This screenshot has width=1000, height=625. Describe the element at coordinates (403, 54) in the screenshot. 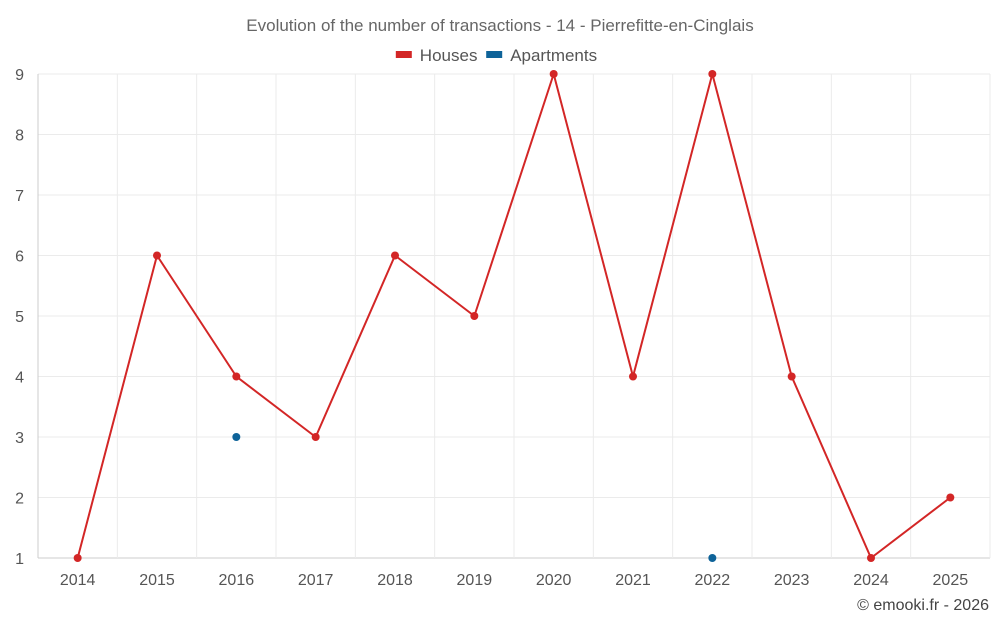

I see `legend-swatch-houses` at that location.